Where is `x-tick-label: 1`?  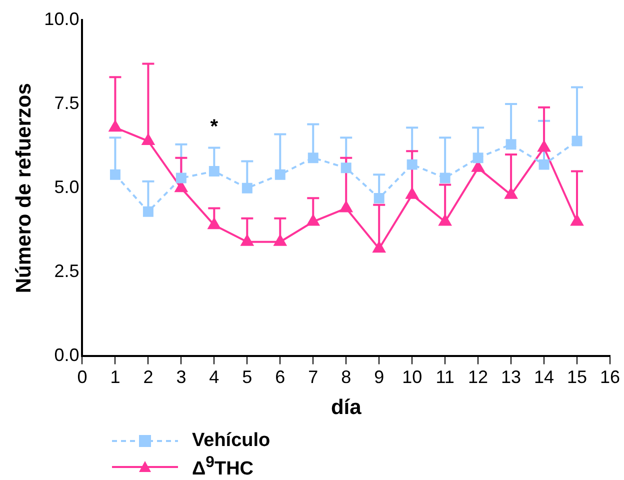
x-tick-label: 1 is located at coordinates (115, 376).